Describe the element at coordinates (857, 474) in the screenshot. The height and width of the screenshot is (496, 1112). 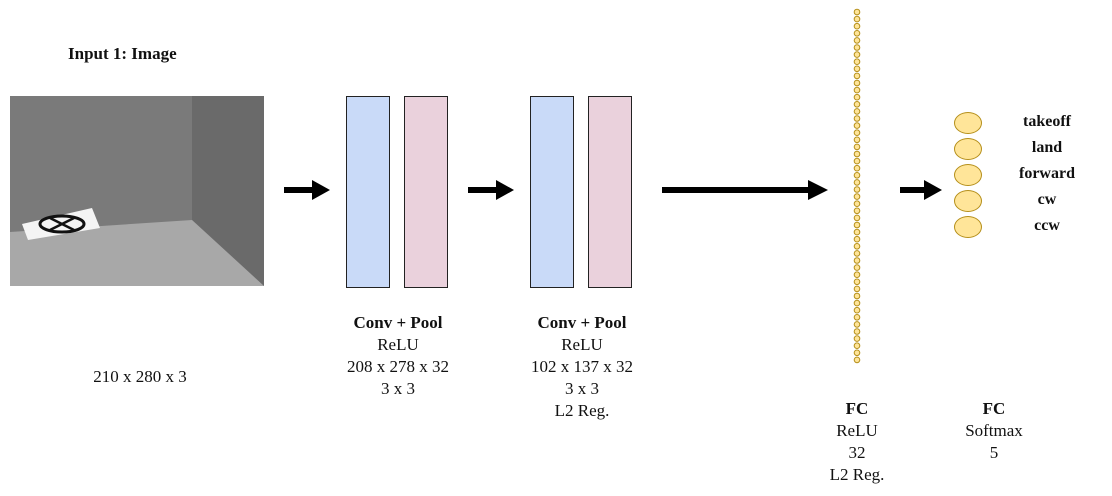
I see `fc1-reg: L2 Reg.` at that location.